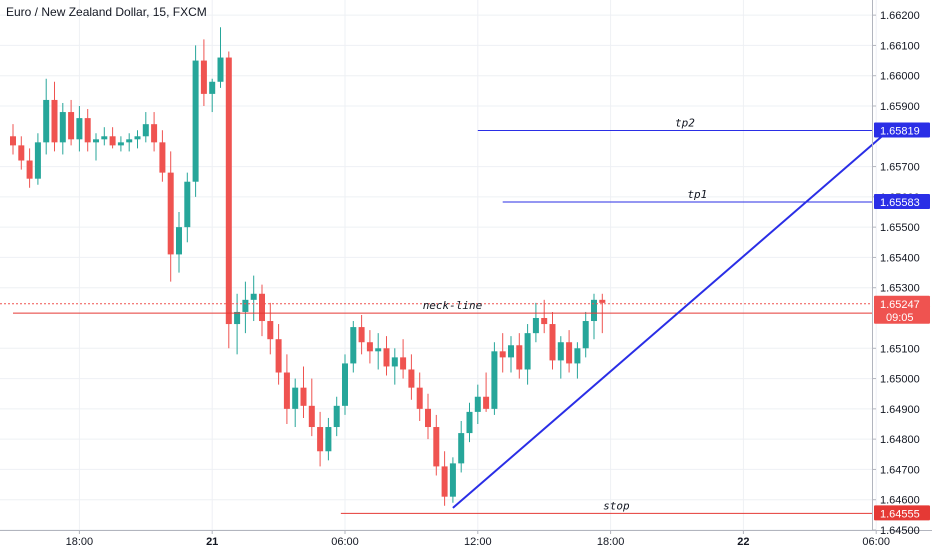  I want to click on current-price-badge, so click(902, 309).